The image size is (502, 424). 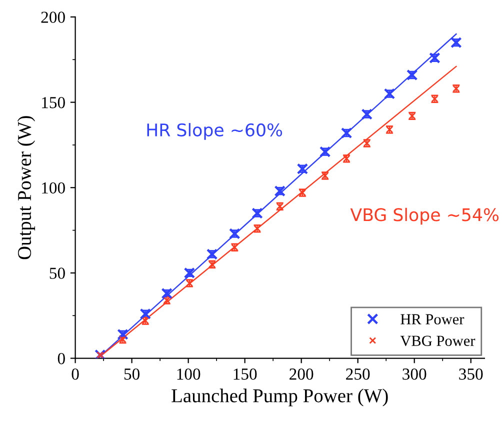 I want to click on y-tick-label: 150, so click(x=53, y=102).